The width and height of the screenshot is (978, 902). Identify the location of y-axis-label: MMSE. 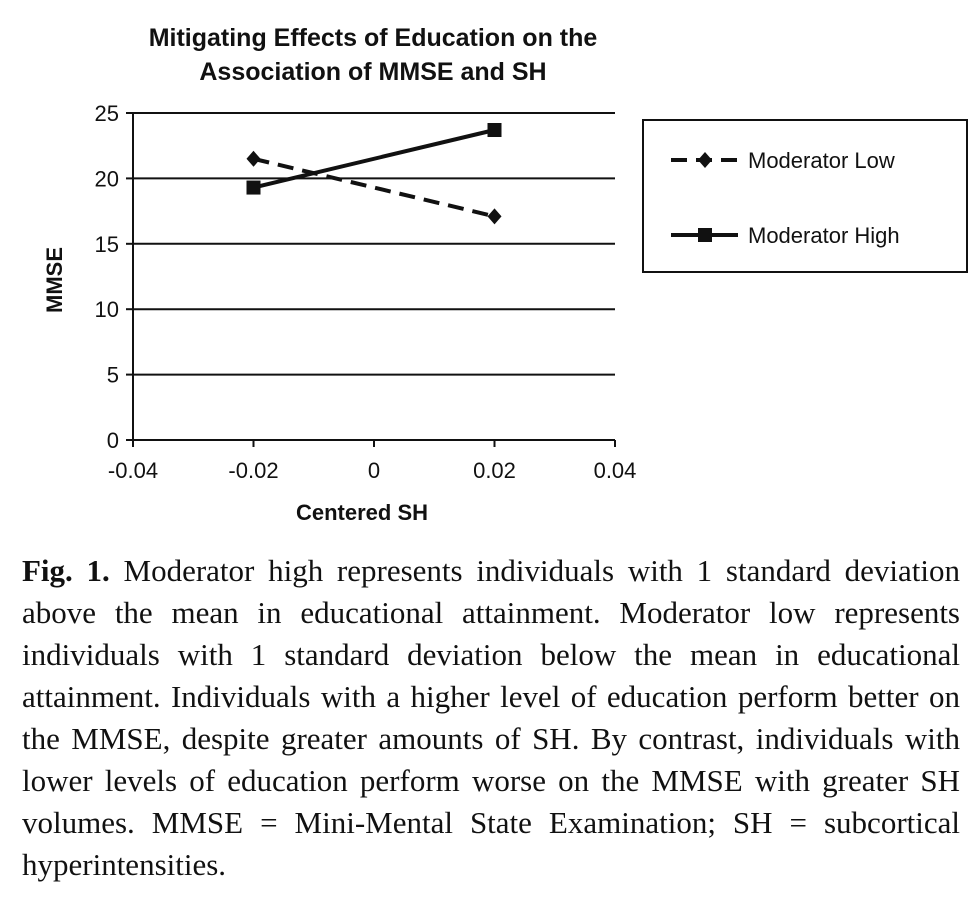
(54, 280).